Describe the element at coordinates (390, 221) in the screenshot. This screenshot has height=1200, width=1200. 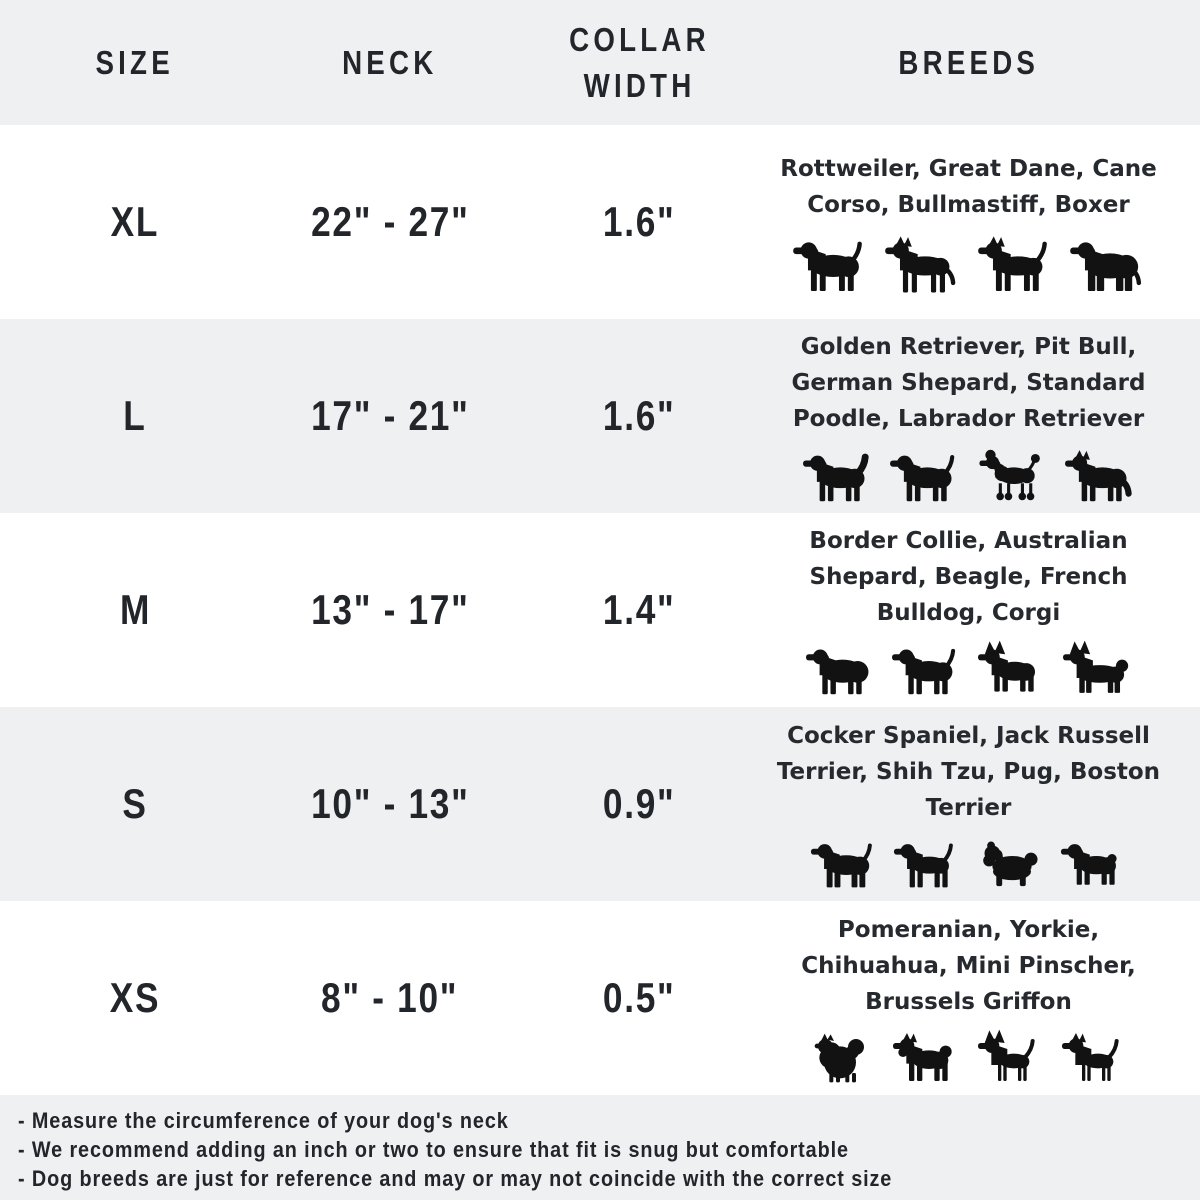
I see `neck-value: 22" - 27"` at that location.